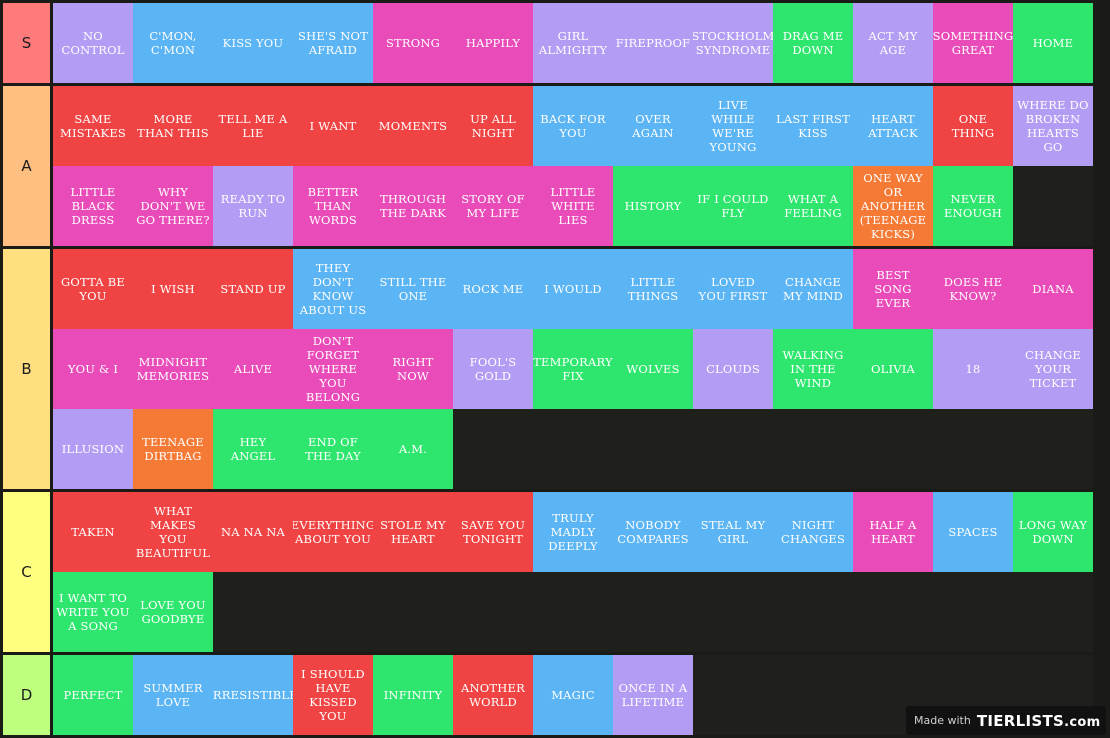  I want to click on tier-item: I WOULD, so click(573, 289).